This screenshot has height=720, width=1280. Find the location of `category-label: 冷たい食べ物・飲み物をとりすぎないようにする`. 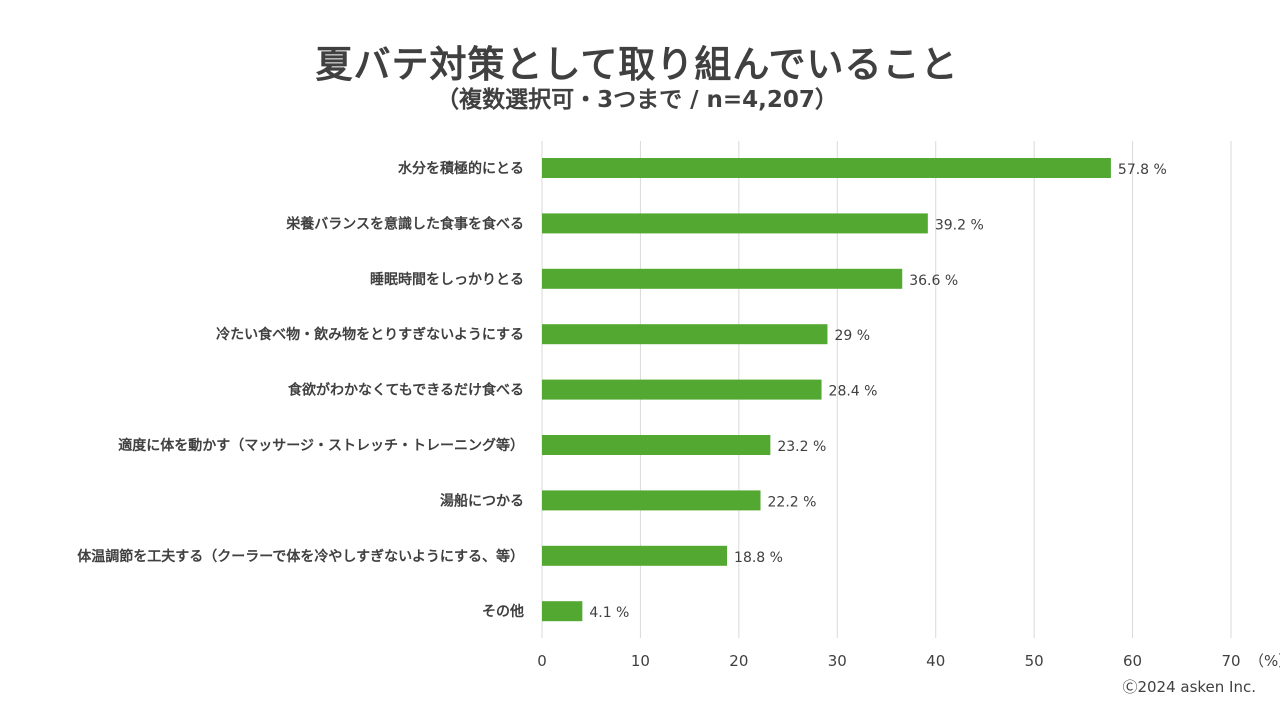

category-label: 冷たい食べ物・飲み物をとりすぎないようにする is located at coordinates (370, 334).